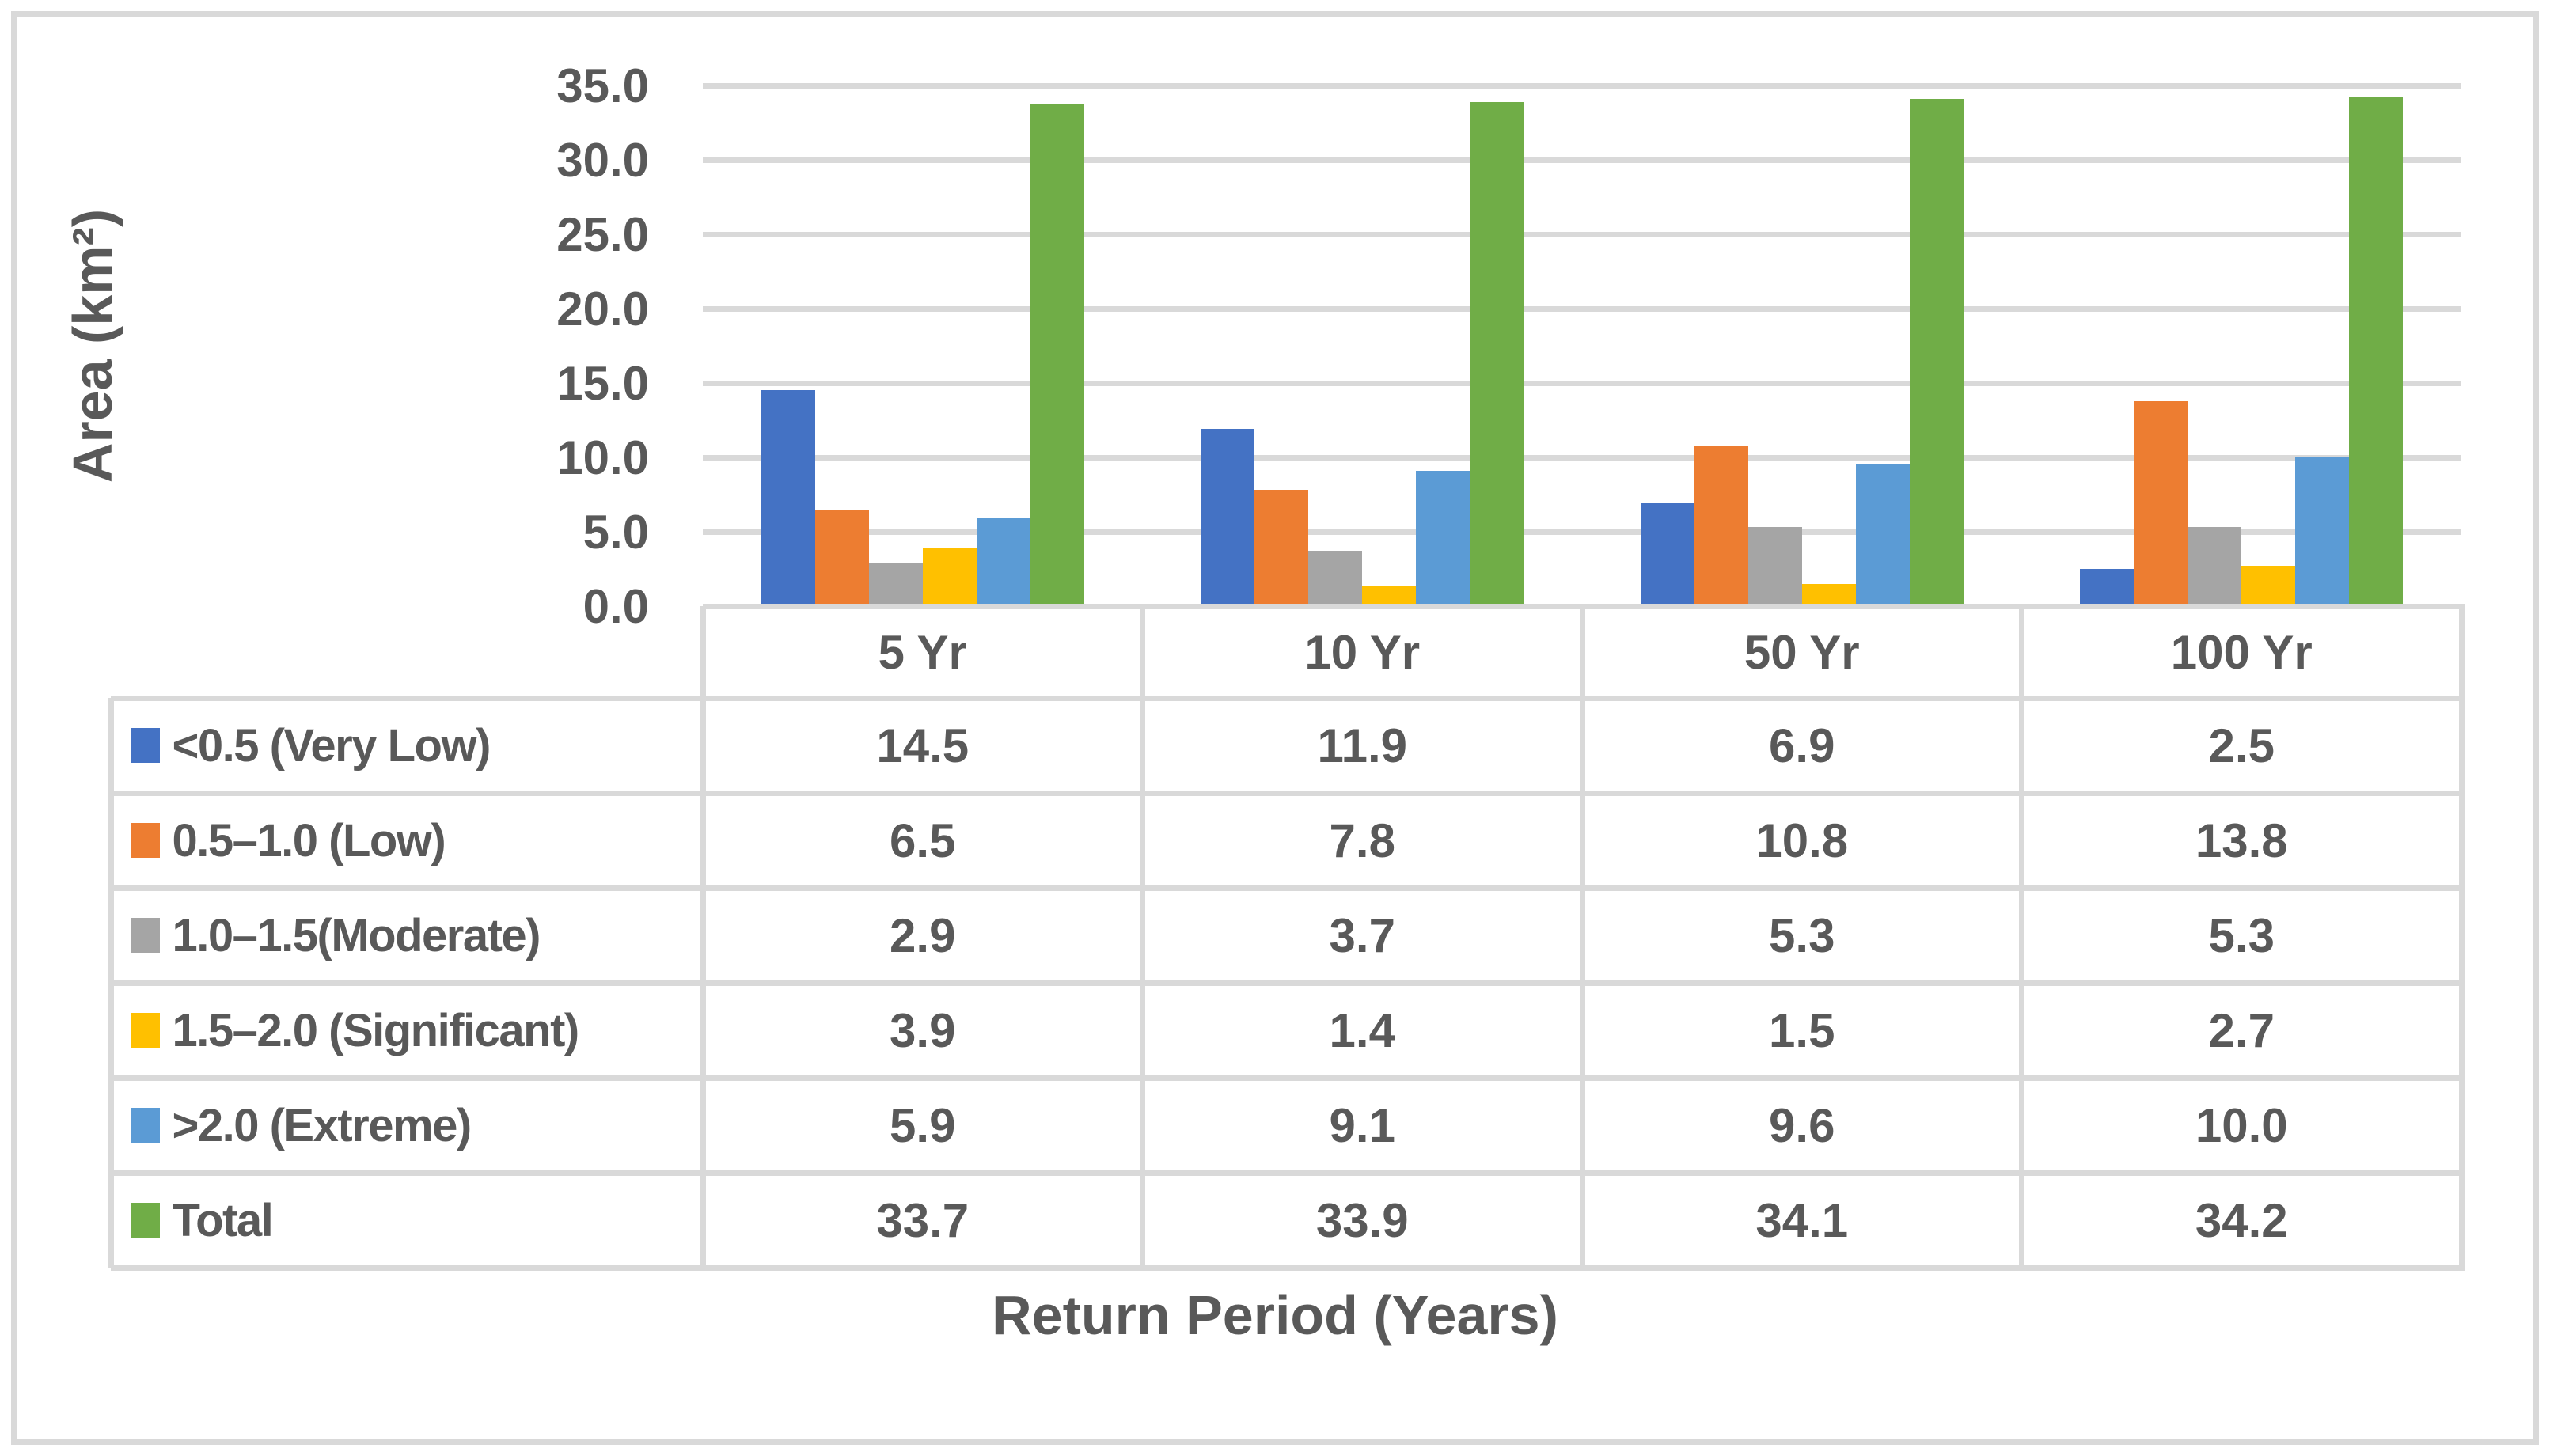  I want to click on legend-label: 1.0–1.5(Moderate), so click(356, 935).